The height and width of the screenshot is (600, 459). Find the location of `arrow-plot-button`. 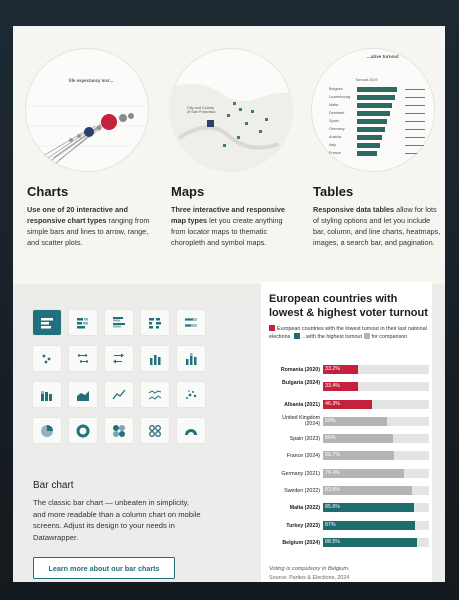

arrow-plot-button is located at coordinates (119, 358).